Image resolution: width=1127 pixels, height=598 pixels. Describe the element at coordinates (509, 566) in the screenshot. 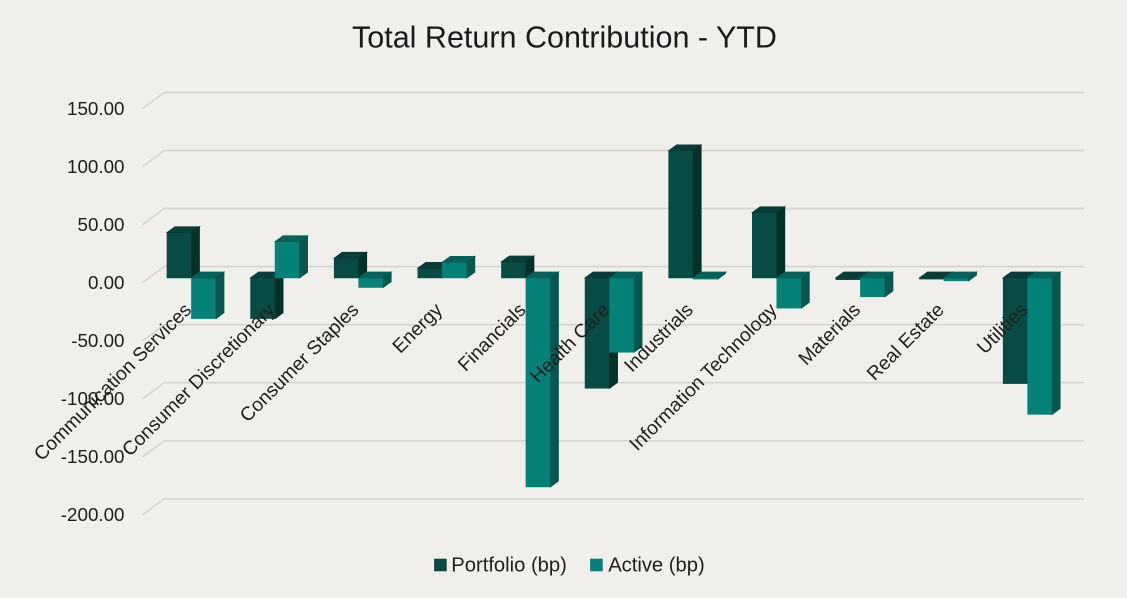

I see `svg-text: Portfolio (bp)` at that location.